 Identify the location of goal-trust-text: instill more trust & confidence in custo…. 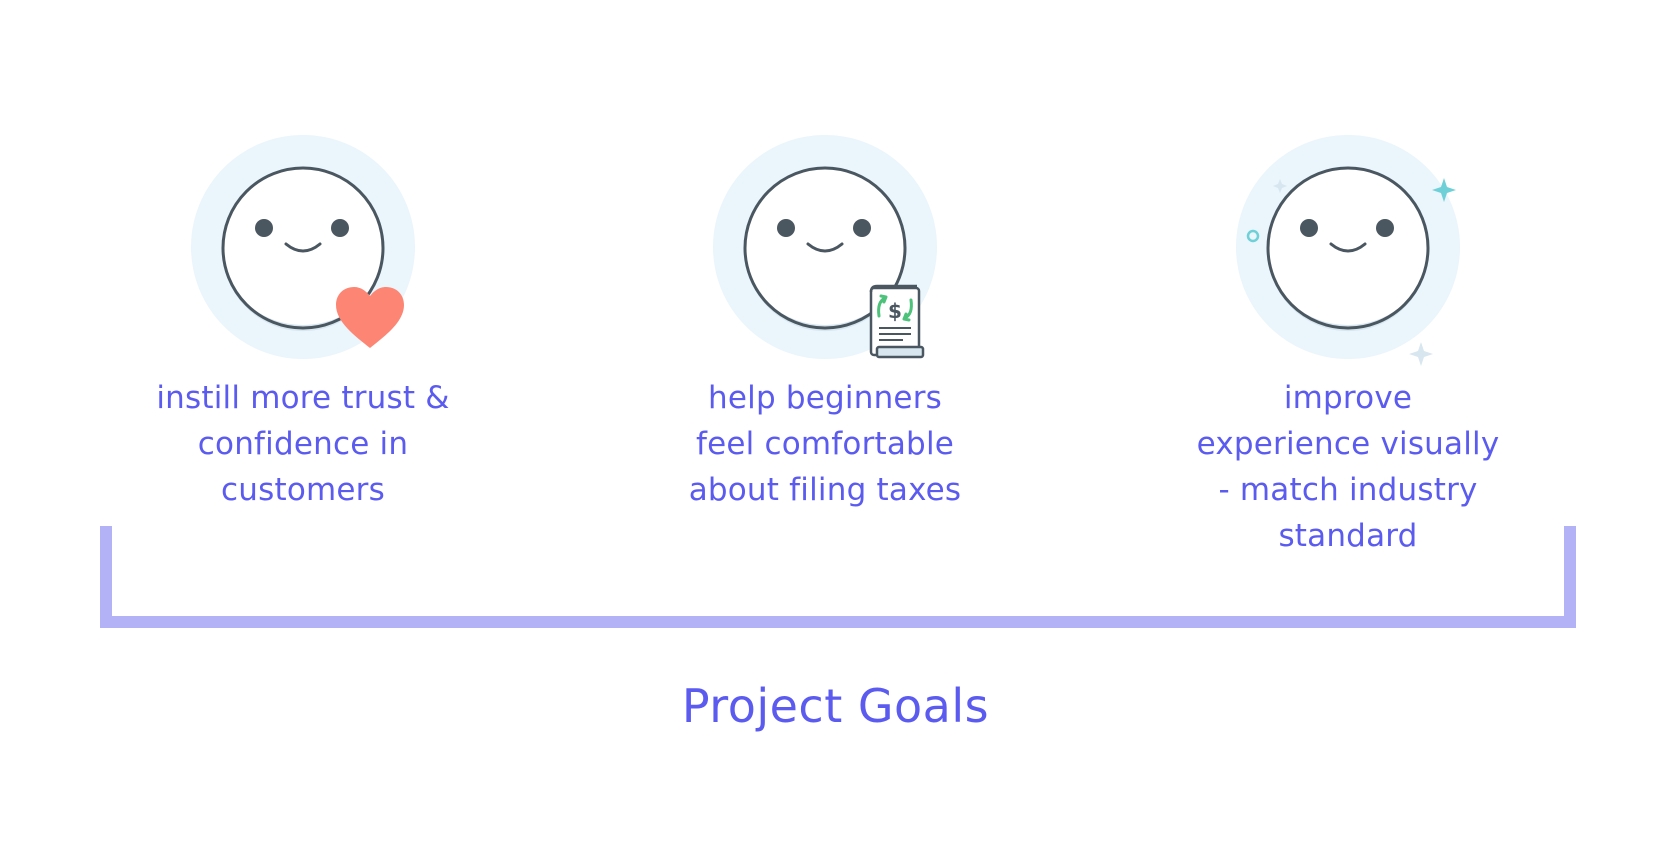
(303, 444).